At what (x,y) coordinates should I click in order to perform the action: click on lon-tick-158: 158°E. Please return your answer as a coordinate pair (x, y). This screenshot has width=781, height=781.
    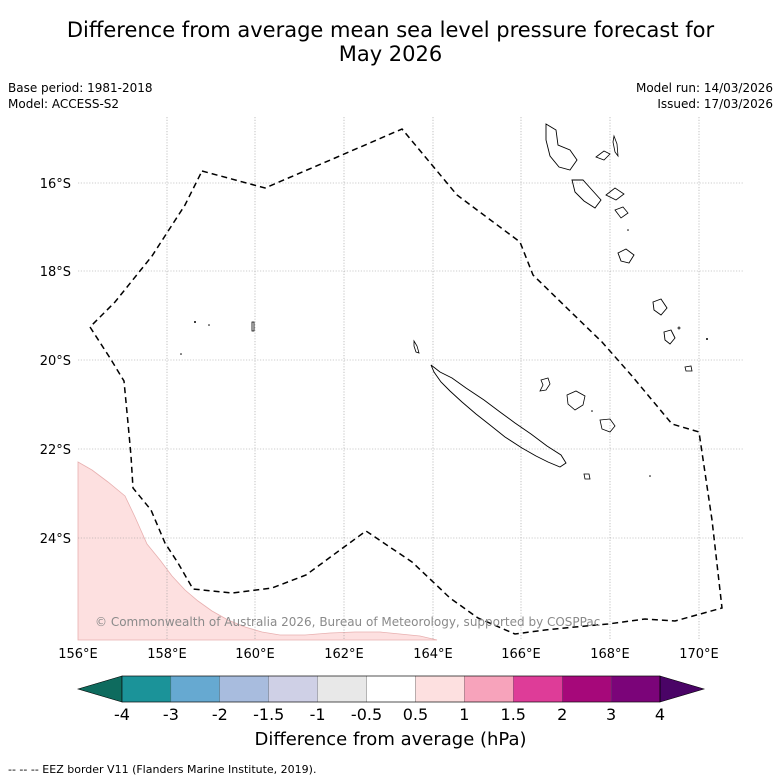
    Looking at the image, I should click on (167, 654).